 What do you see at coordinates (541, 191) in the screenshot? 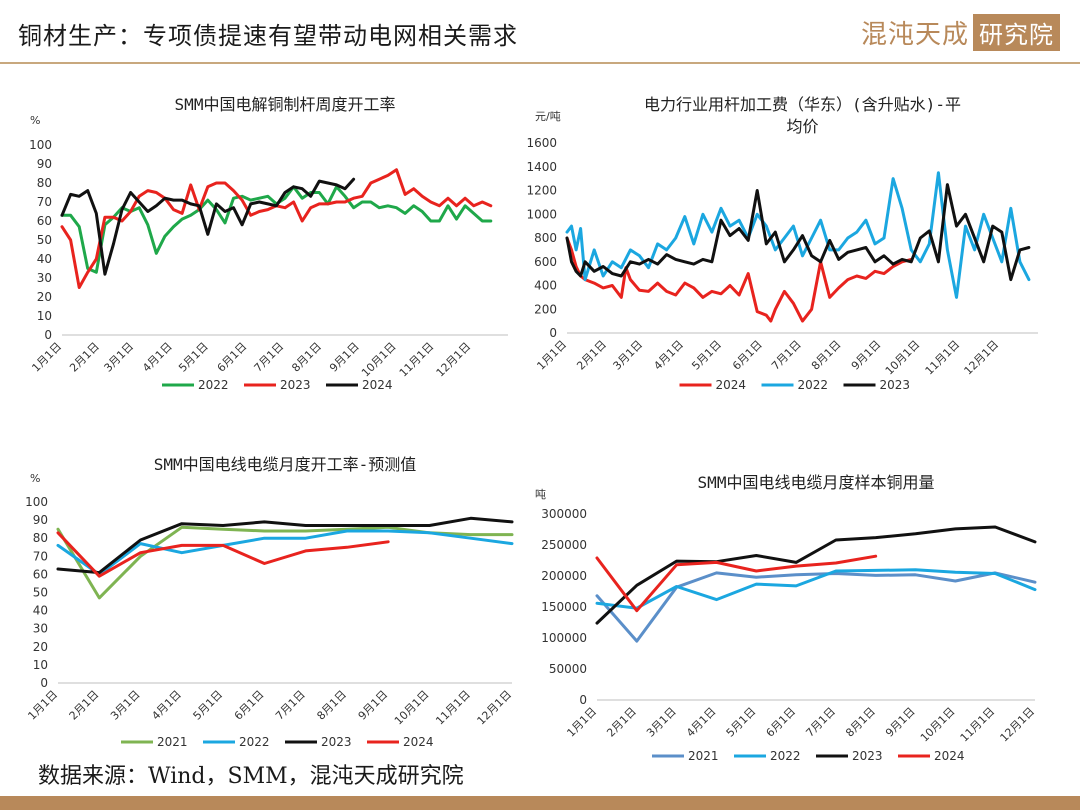
I see `y-tick-label: 1200` at bounding box center [541, 191].